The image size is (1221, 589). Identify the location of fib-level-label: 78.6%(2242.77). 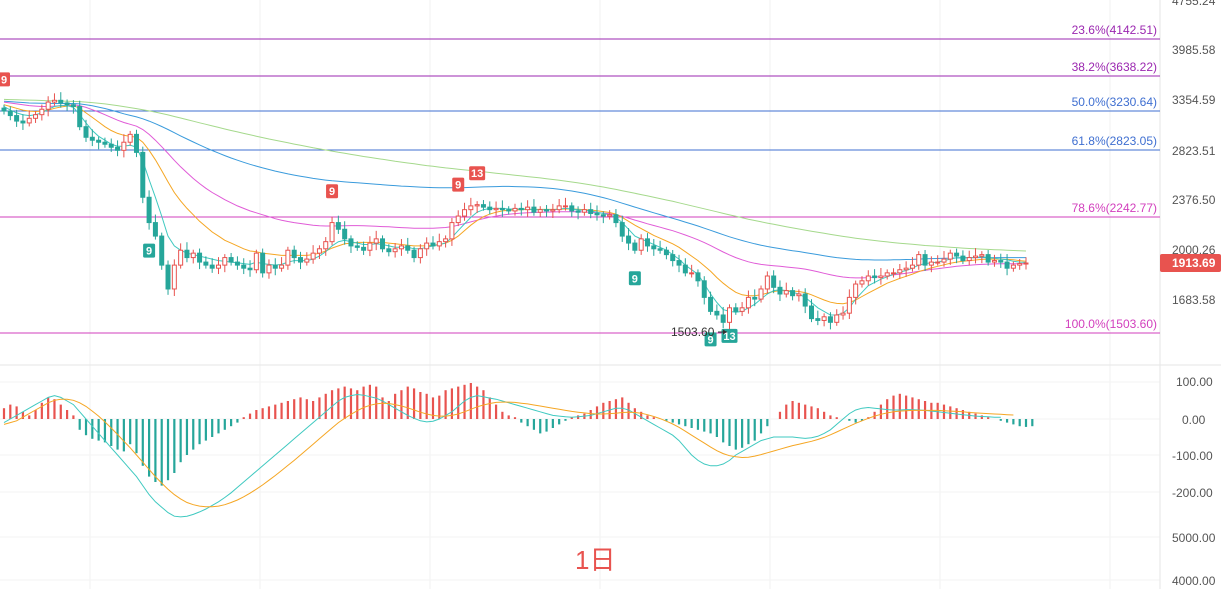
(1114, 208).